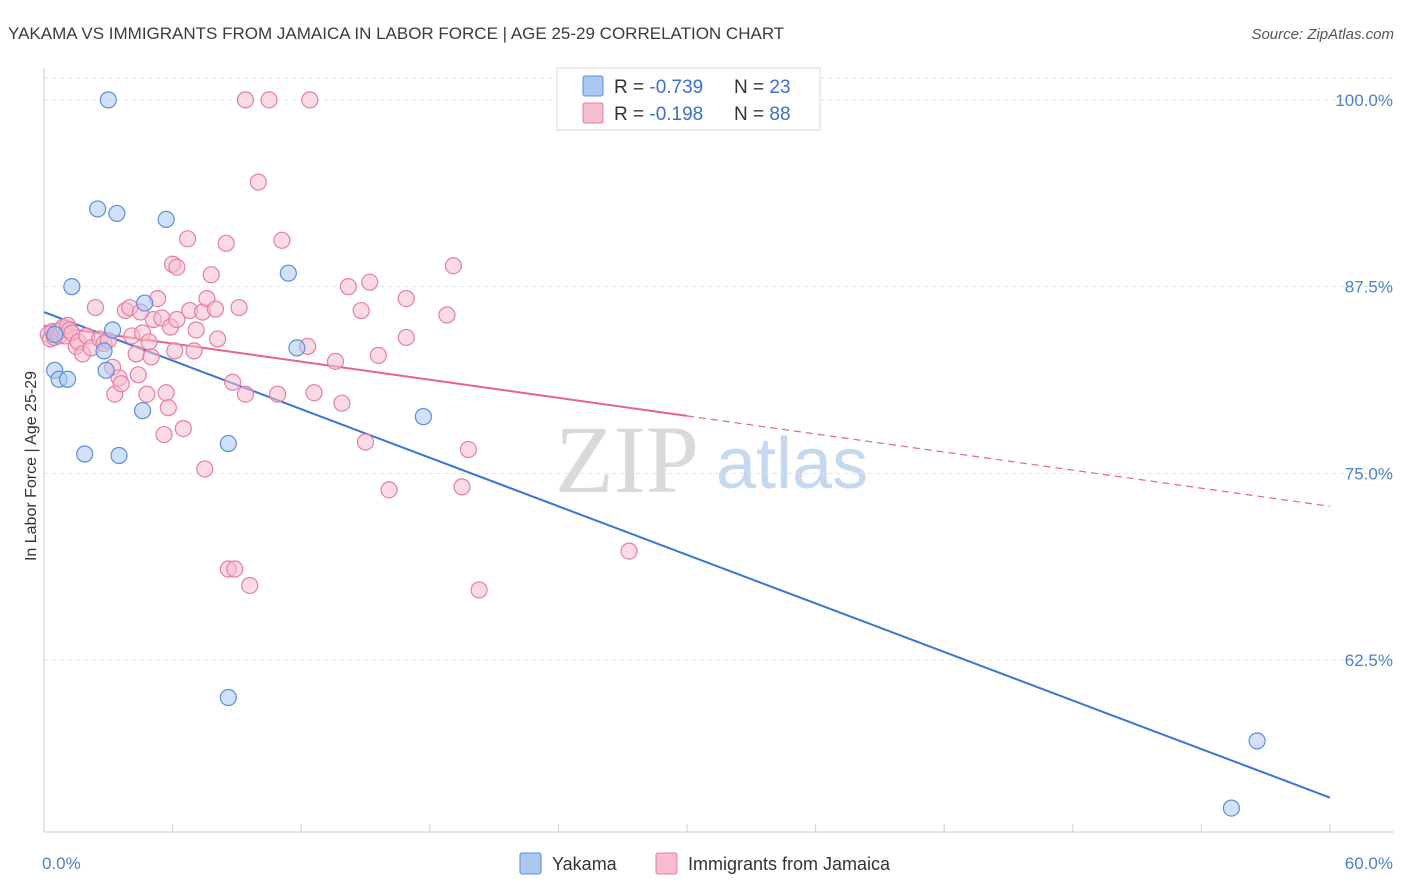 This screenshot has width=1406, height=892. I want to click on n-value: 88, so click(779, 114).